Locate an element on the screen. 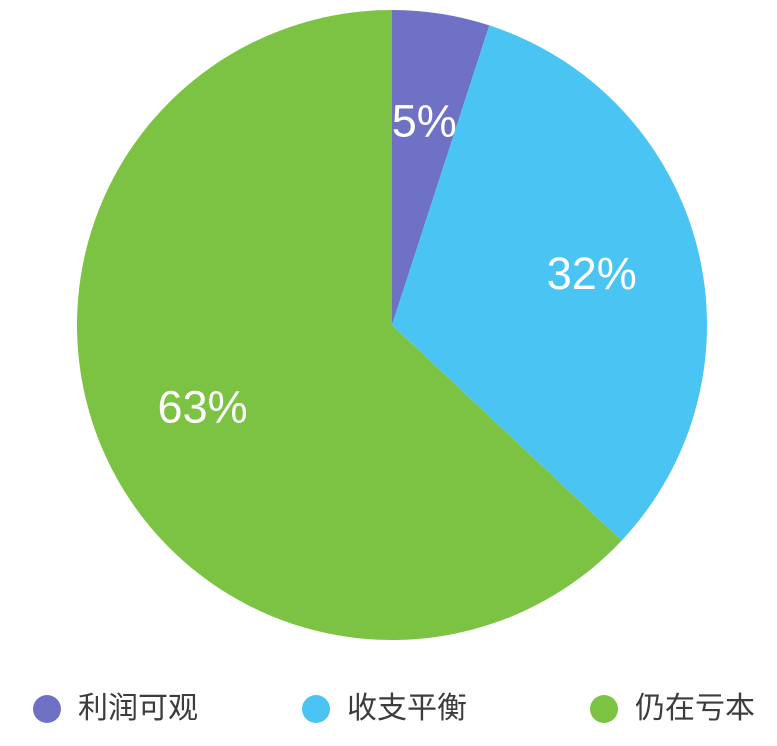  legend-item-profit: 利润可观 is located at coordinates (115, 709).